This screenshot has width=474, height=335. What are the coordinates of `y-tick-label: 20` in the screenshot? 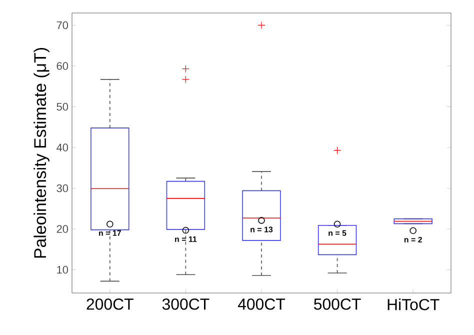 It's located at (62, 229).